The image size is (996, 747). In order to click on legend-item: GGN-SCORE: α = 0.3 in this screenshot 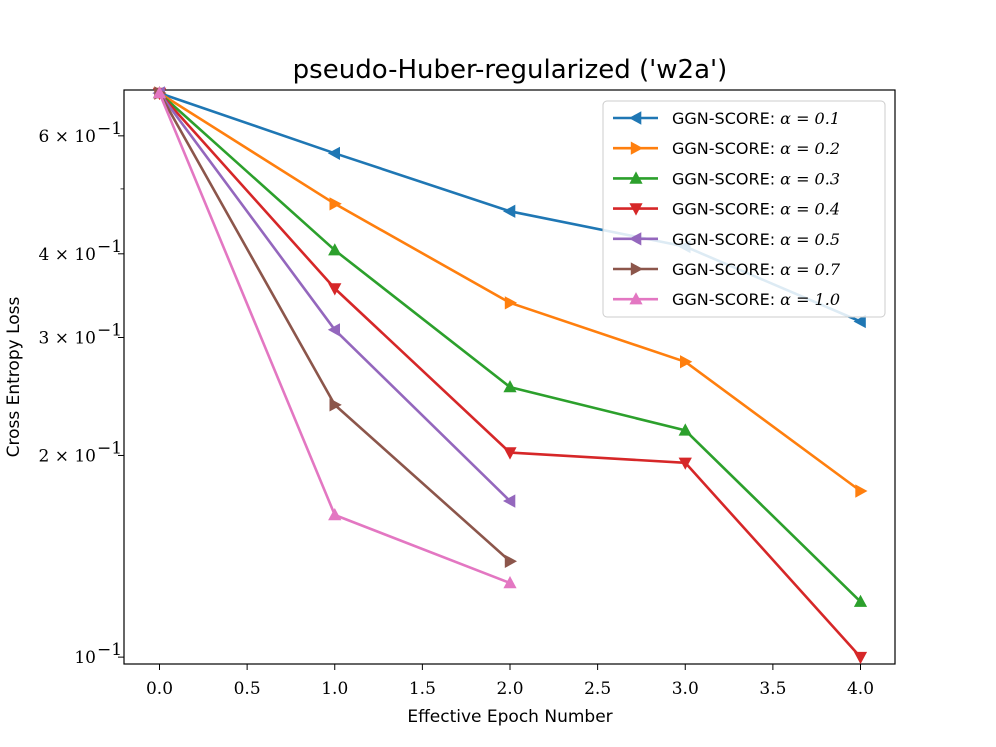, I will do `click(726, 178)`.